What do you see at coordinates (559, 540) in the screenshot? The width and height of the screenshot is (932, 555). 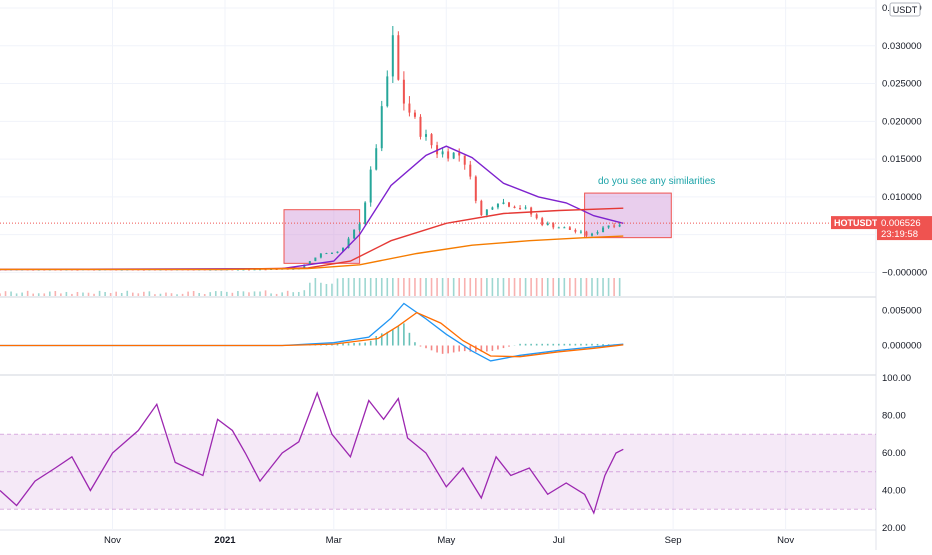 I see `x-tick-label: Jul` at bounding box center [559, 540].